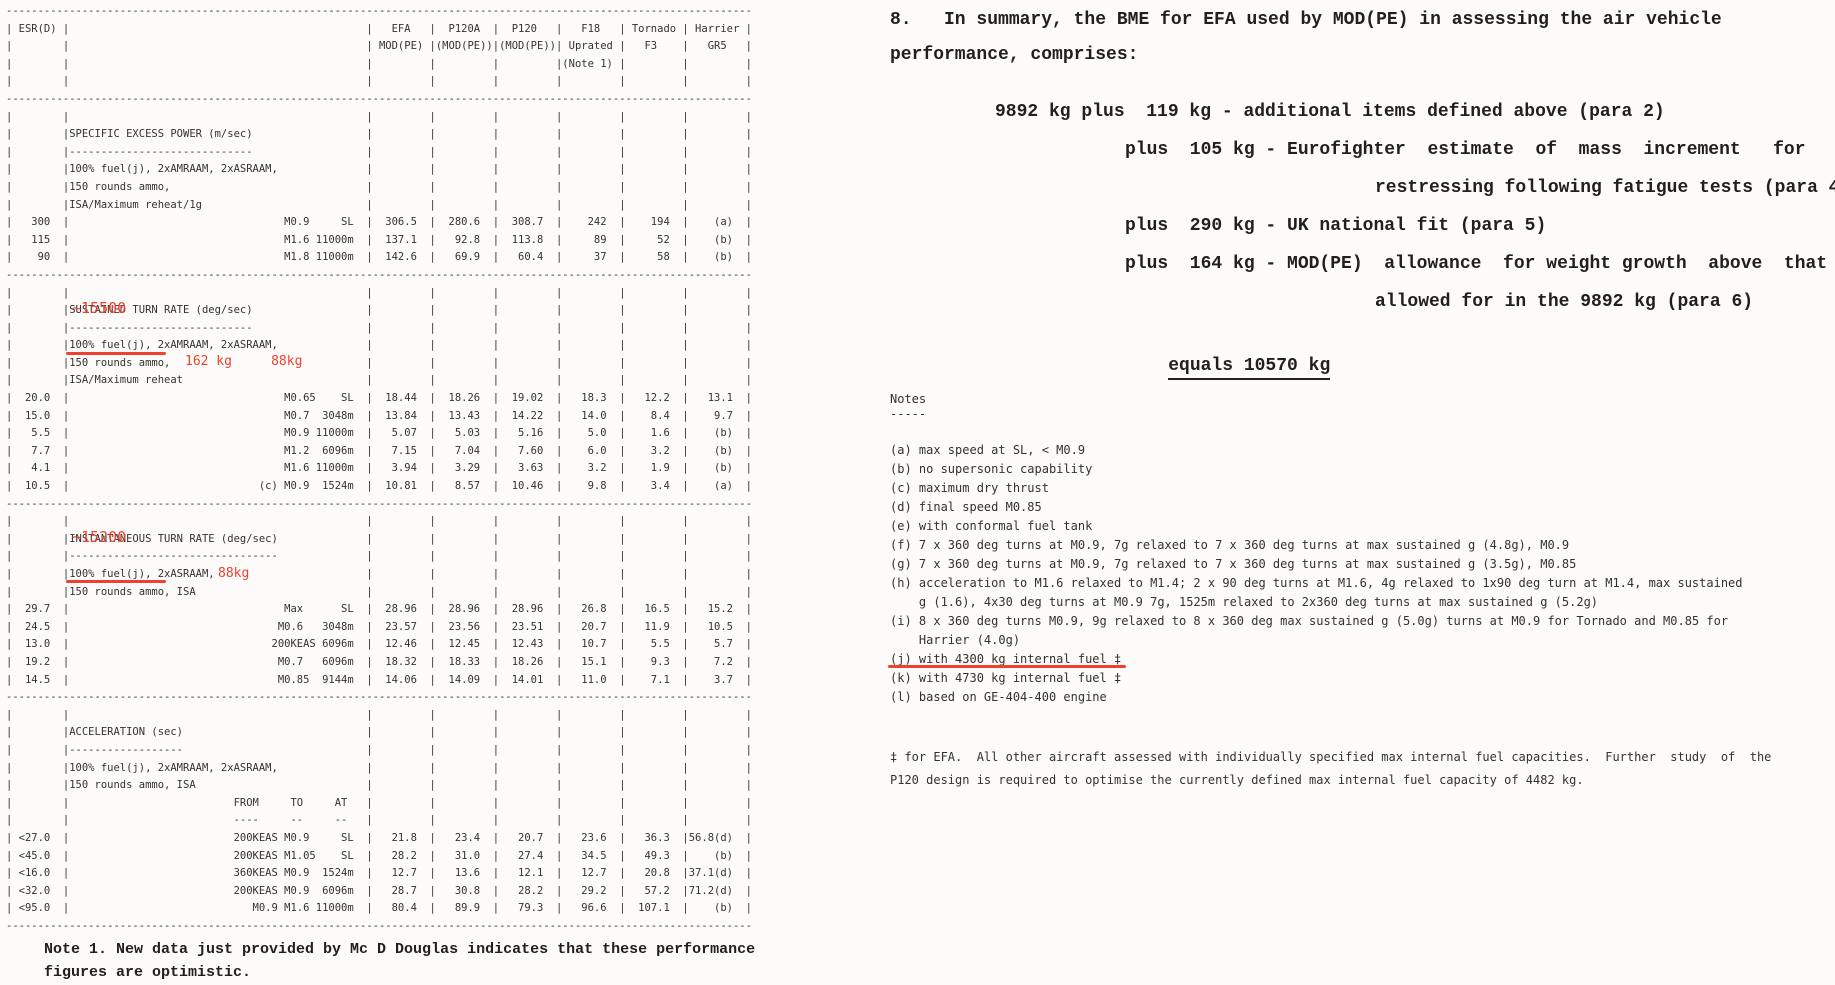 Image resolution: width=1835 pixels, height=985 pixels. I want to click on weight-line-plus290: plus 290 kg - UK national fit (para 5), so click(1336, 226).